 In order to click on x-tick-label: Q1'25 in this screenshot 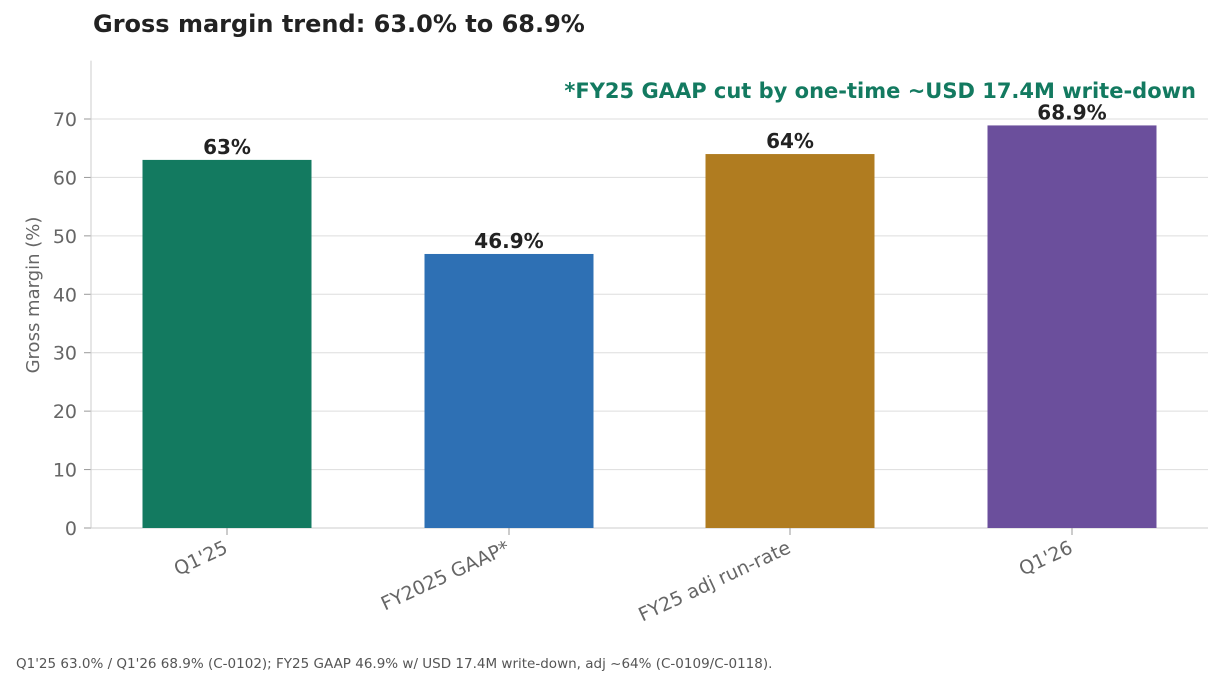, I will do `click(201, 559)`.